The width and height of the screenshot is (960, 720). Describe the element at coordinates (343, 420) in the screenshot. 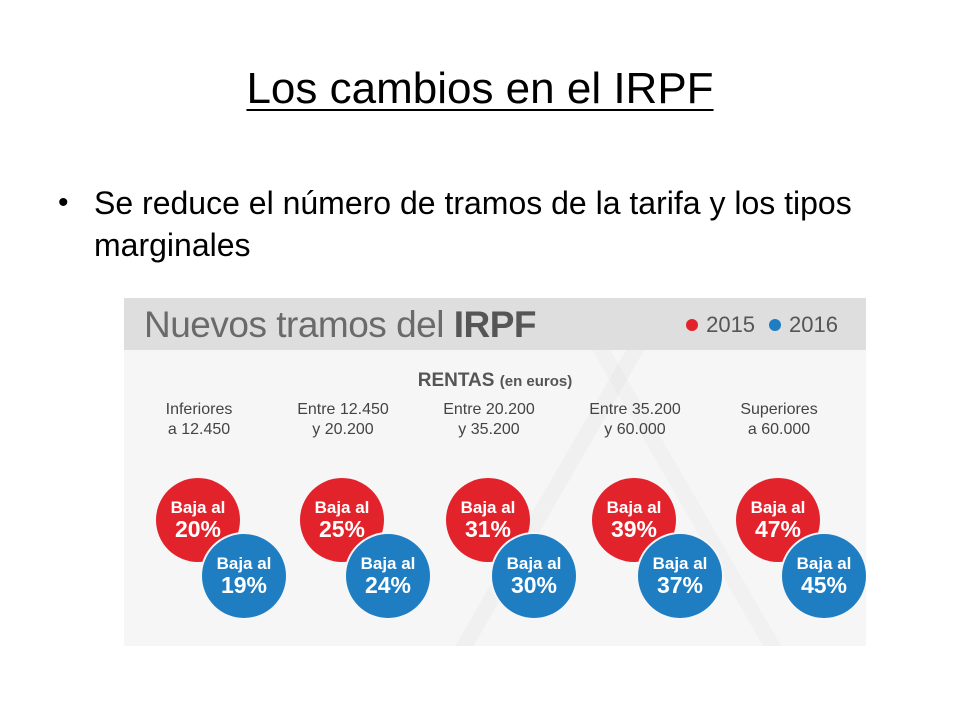

I see `tramo-label: Entre 12.450 y 20.200` at that location.